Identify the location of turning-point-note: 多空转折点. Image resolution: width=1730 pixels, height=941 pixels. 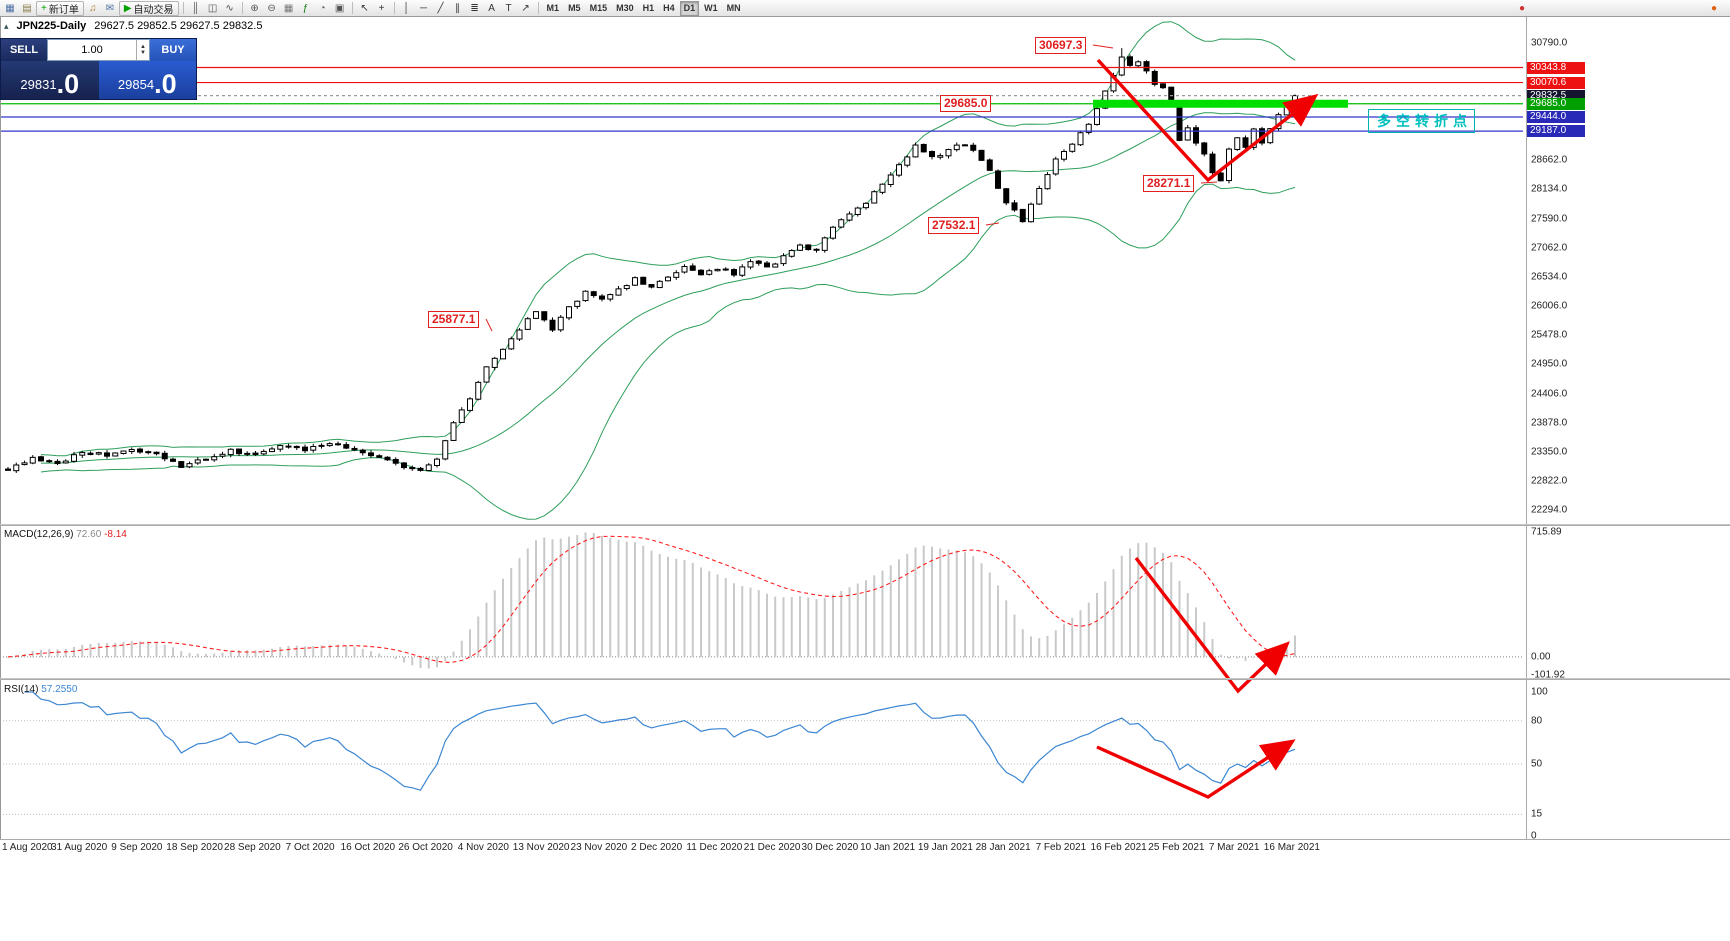
(1421, 121).